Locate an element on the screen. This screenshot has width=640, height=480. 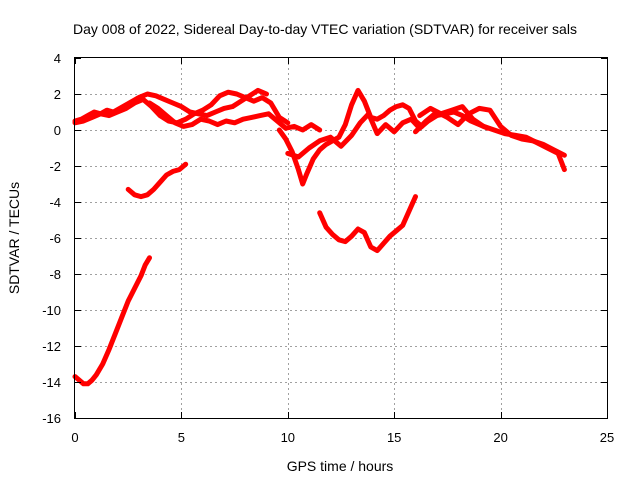
series-track-g is located at coordinates (492, 138).